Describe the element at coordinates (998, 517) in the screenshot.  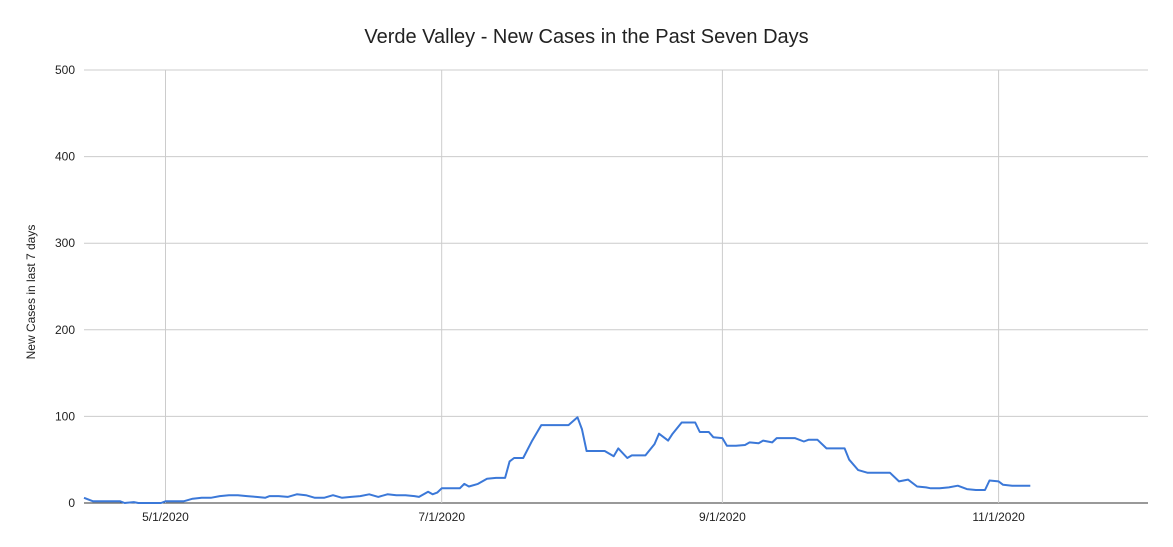
I see `x-tick-label: 11/1/2020` at that location.